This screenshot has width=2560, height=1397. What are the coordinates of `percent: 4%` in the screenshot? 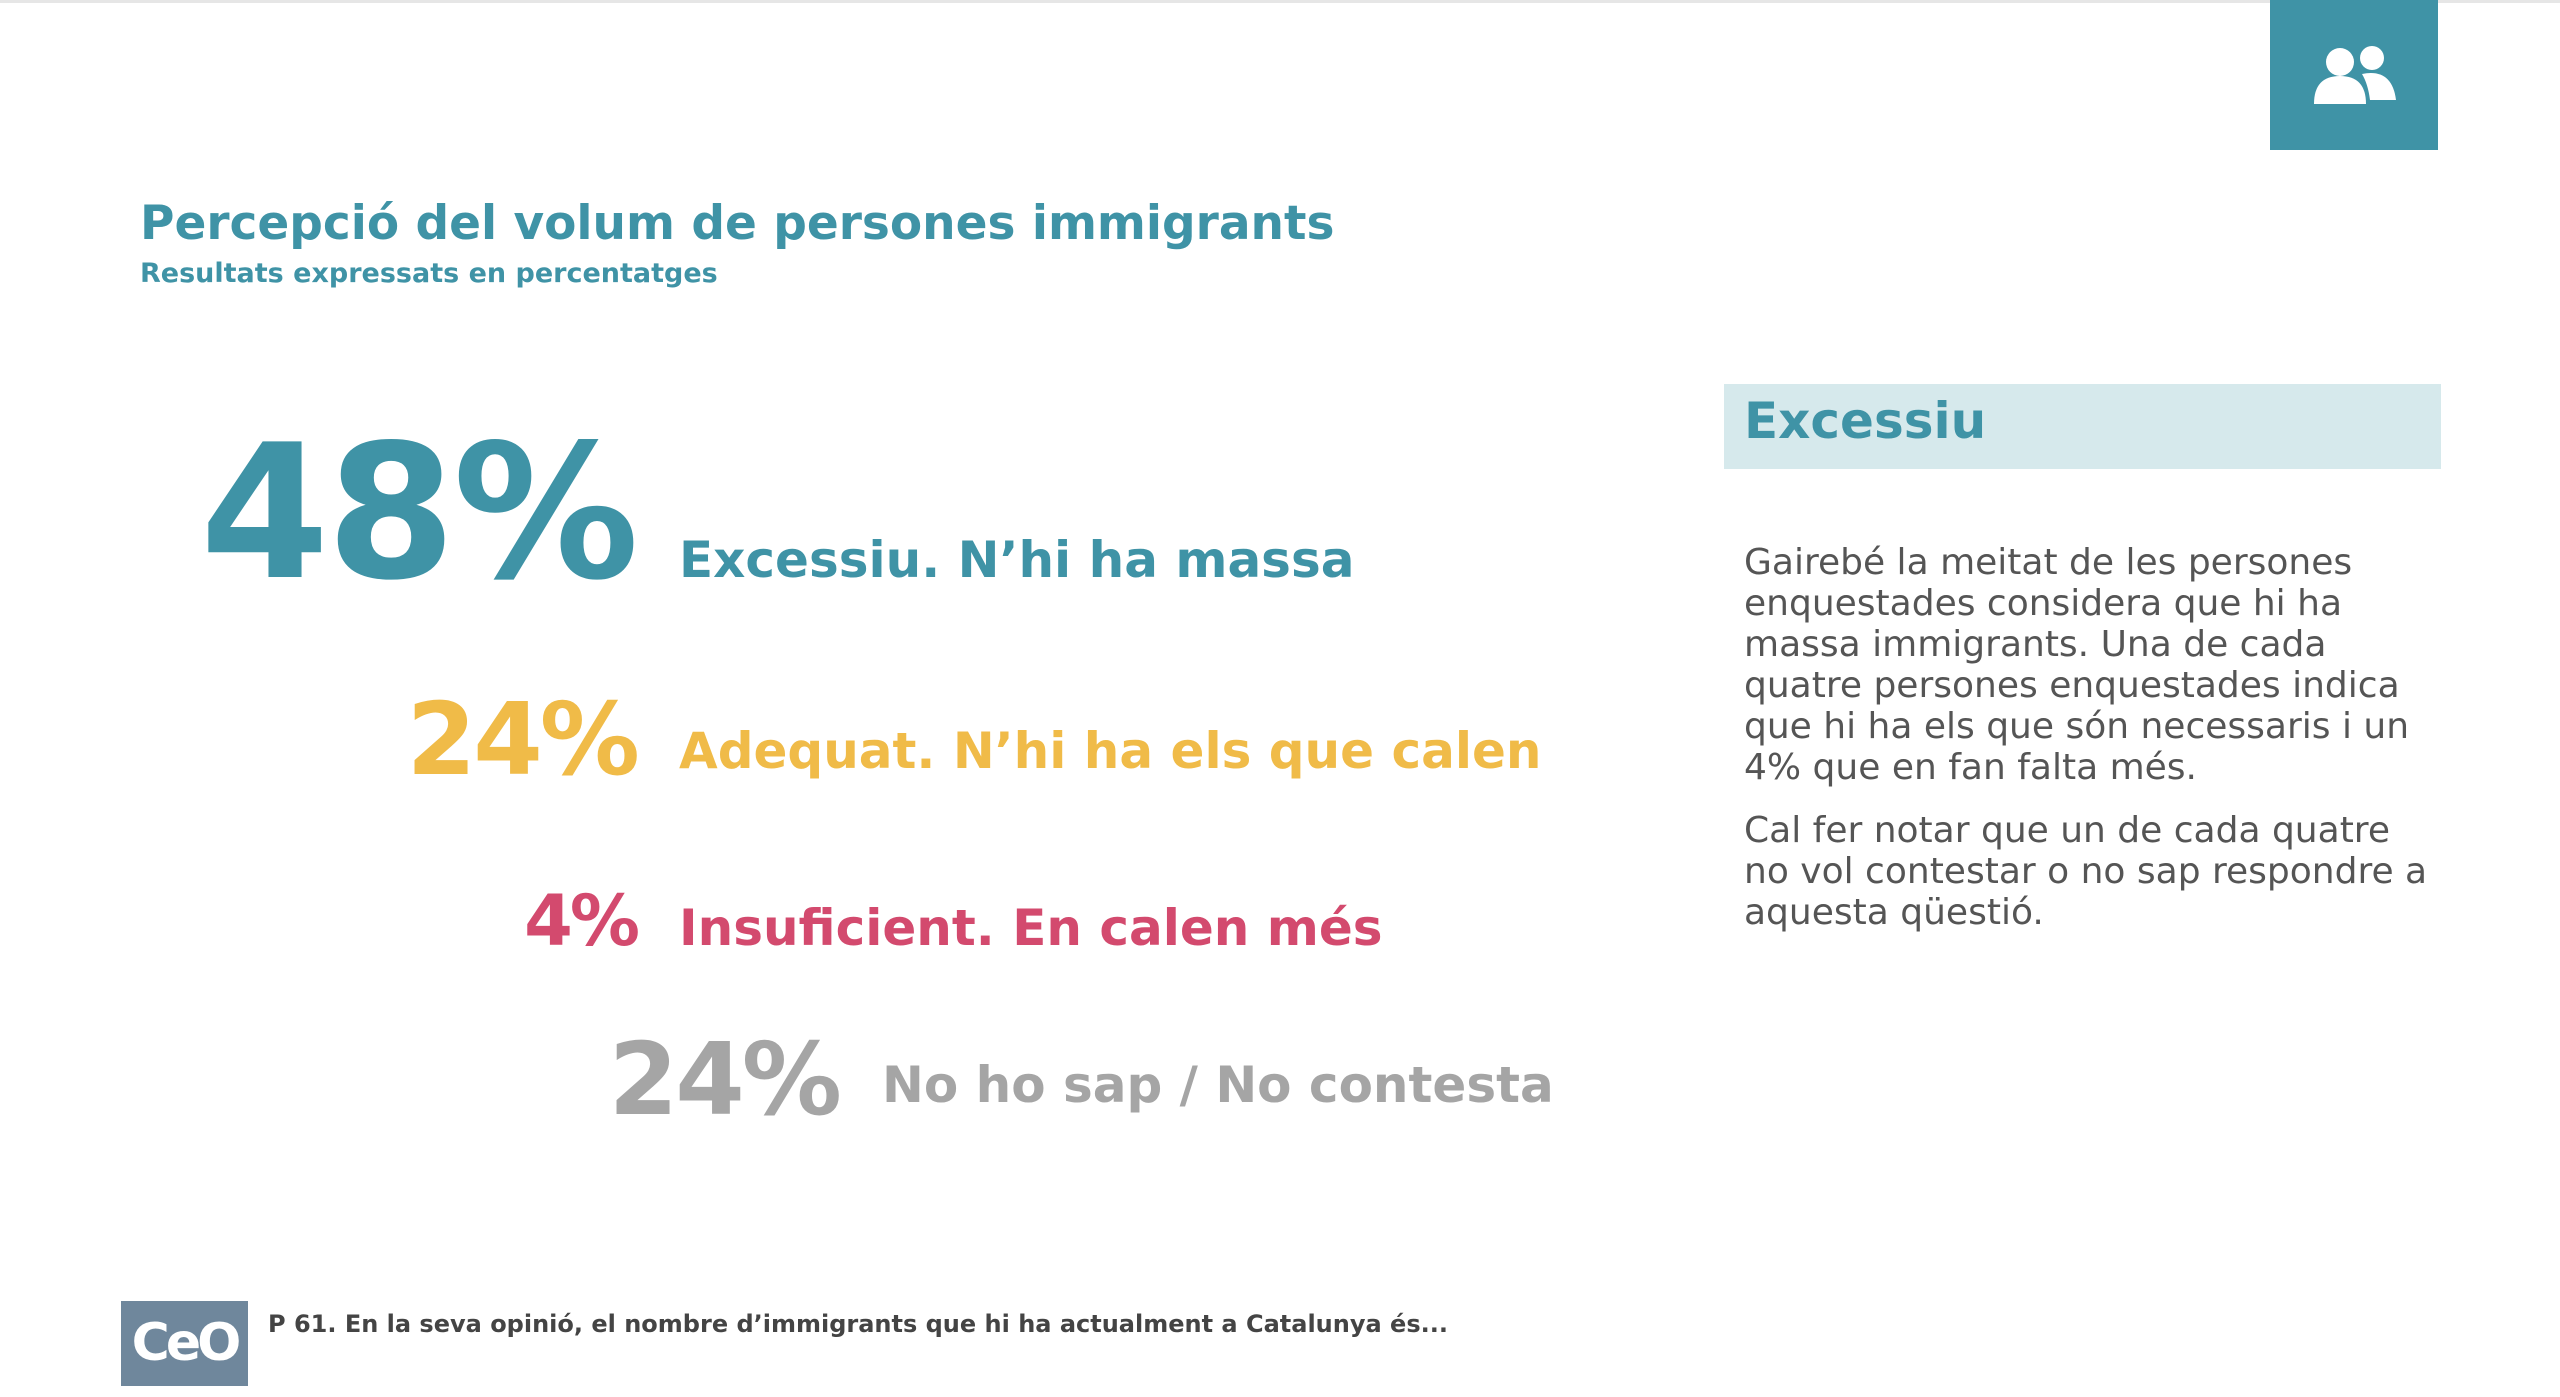 It's located at (582, 921).